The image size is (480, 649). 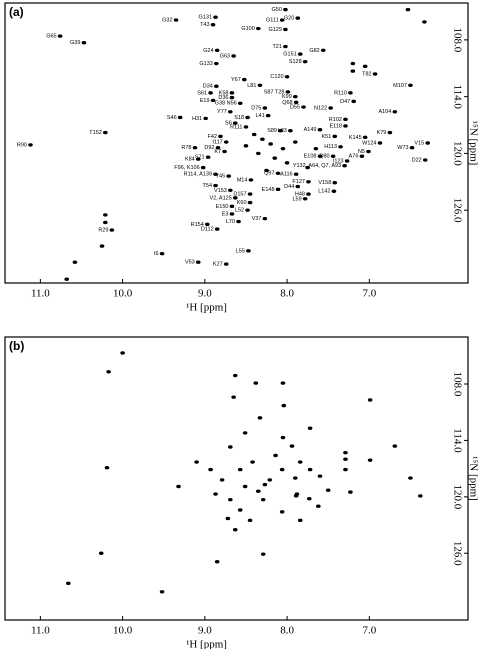 What do you see at coordinates (208, 51) in the screenshot?
I see `peak-label: G24` at bounding box center [208, 51].